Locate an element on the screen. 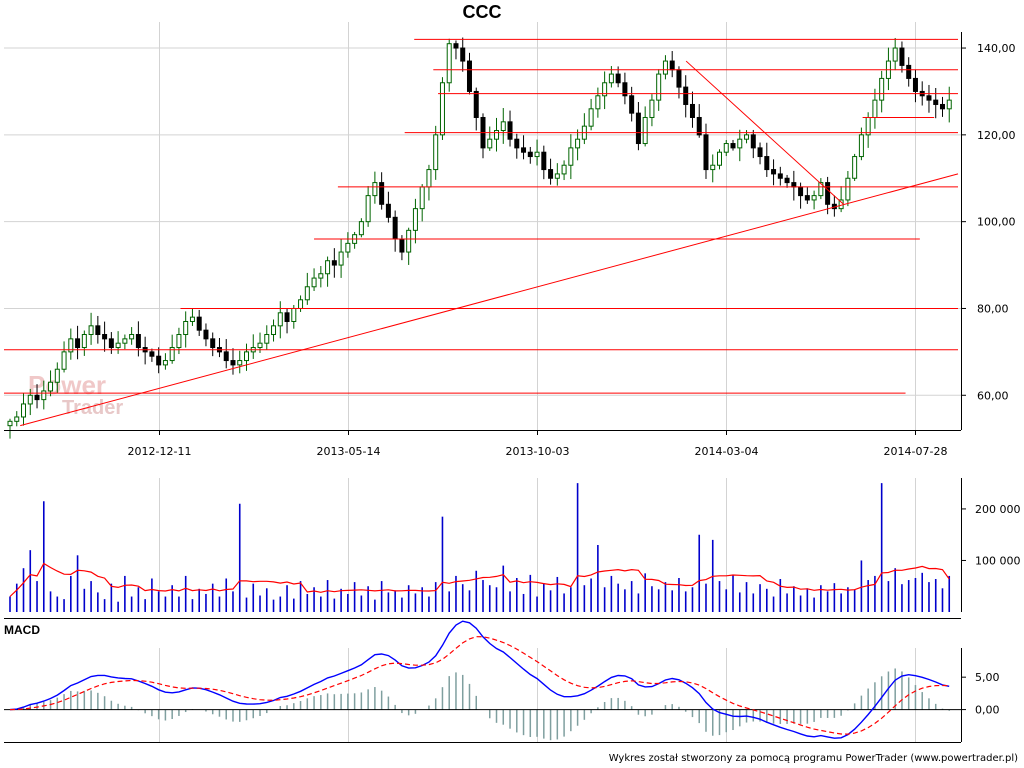  price-x-tick-label-4: 2014-07-28 is located at coordinates (916, 451).